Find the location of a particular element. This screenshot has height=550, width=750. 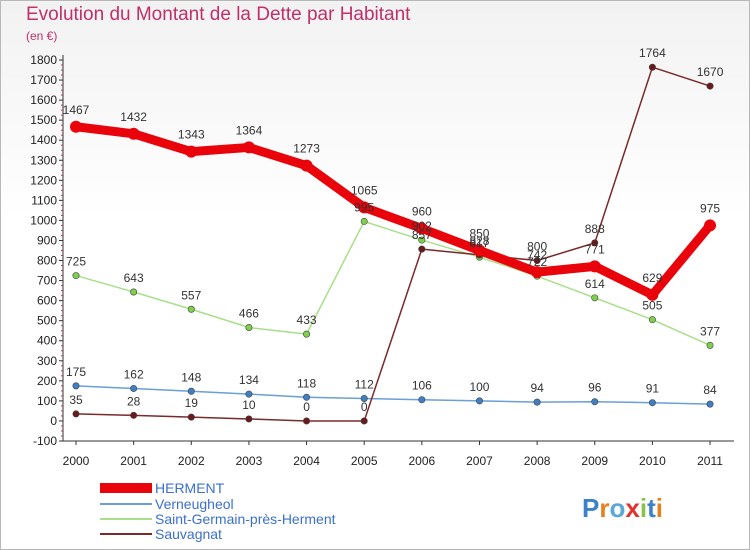

y-tick-label: 1200 is located at coordinates (43, 180).